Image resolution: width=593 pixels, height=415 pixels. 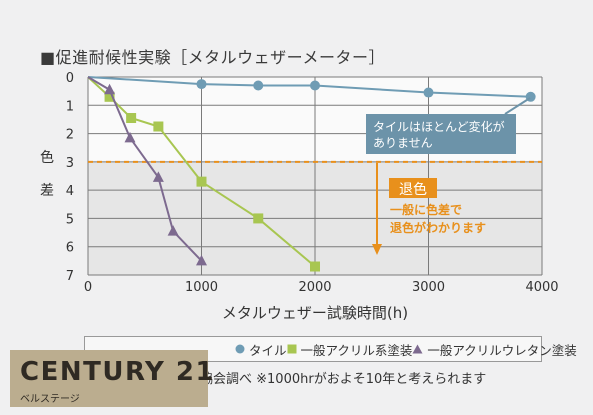 What do you see at coordinates (70, 135) in the screenshot?
I see `y-tick-label: 2` at bounding box center [70, 135].